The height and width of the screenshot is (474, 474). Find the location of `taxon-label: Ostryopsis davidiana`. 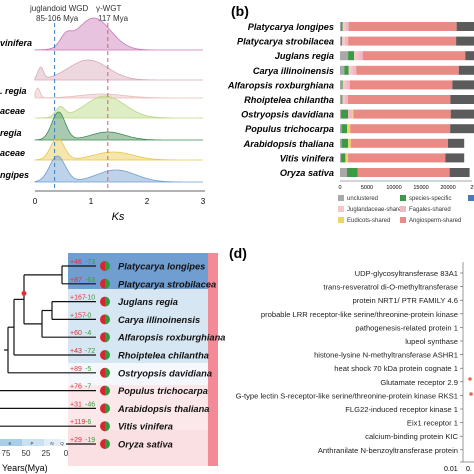

taxon-label: Ostryopsis davidiana is located at coordinates (165, 373).